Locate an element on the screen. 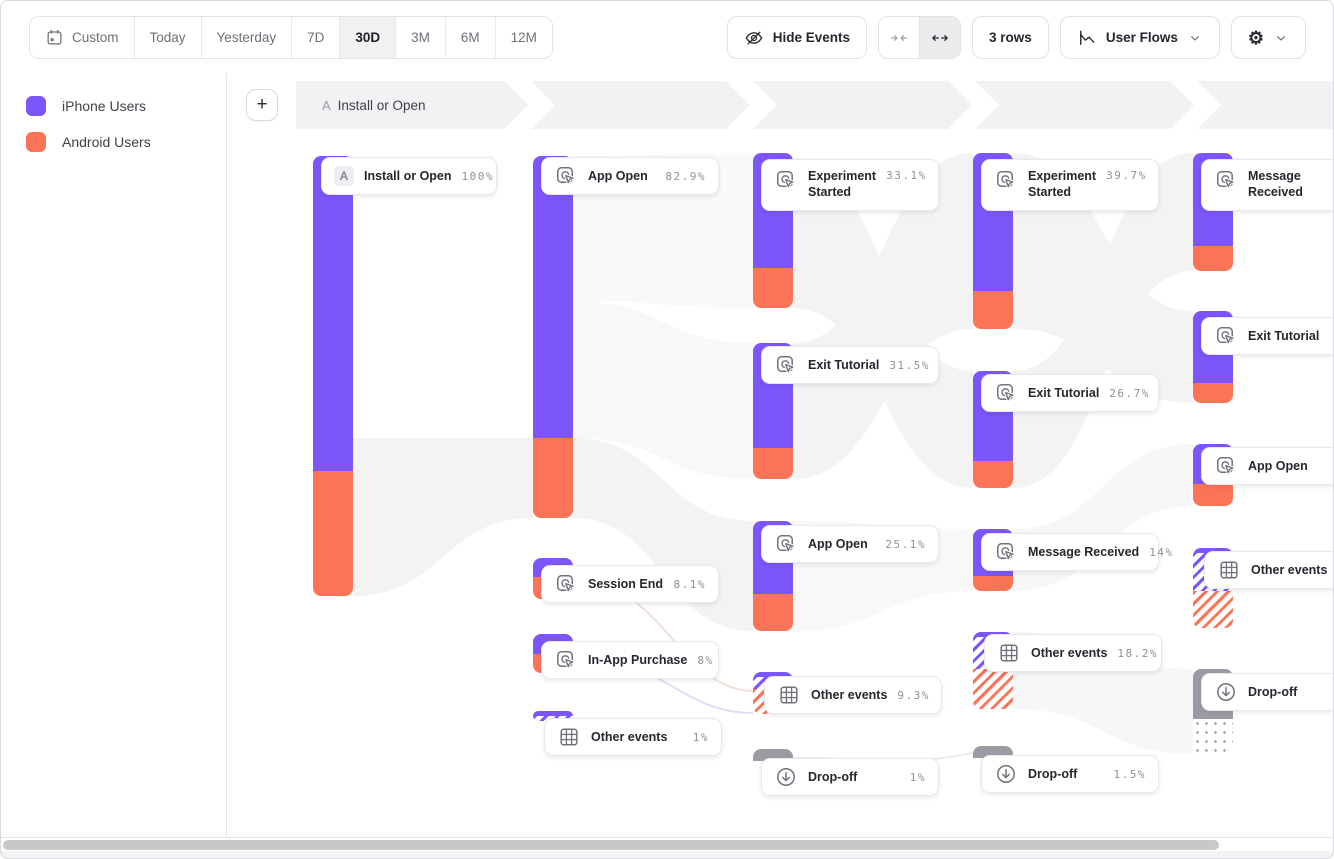 Image resolution: width=1334 pixels, height=859 pixels. flow-node-card: Other events 9.3% is located at coordinates (853, 695).